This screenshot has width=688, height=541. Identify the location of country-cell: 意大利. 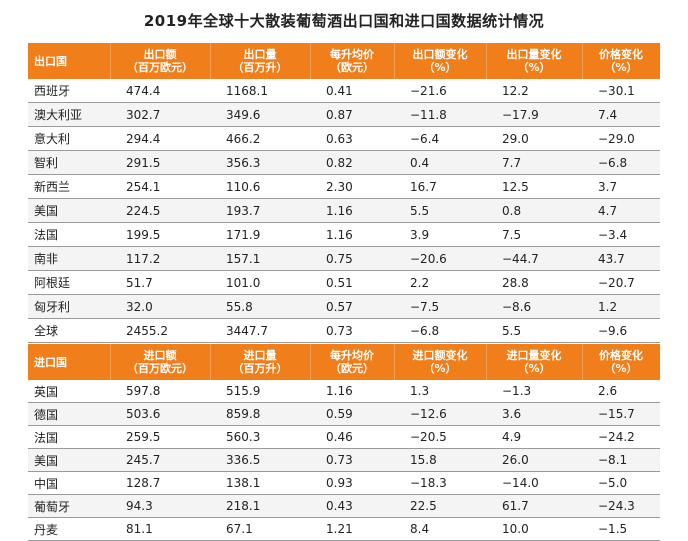
(69, 138).